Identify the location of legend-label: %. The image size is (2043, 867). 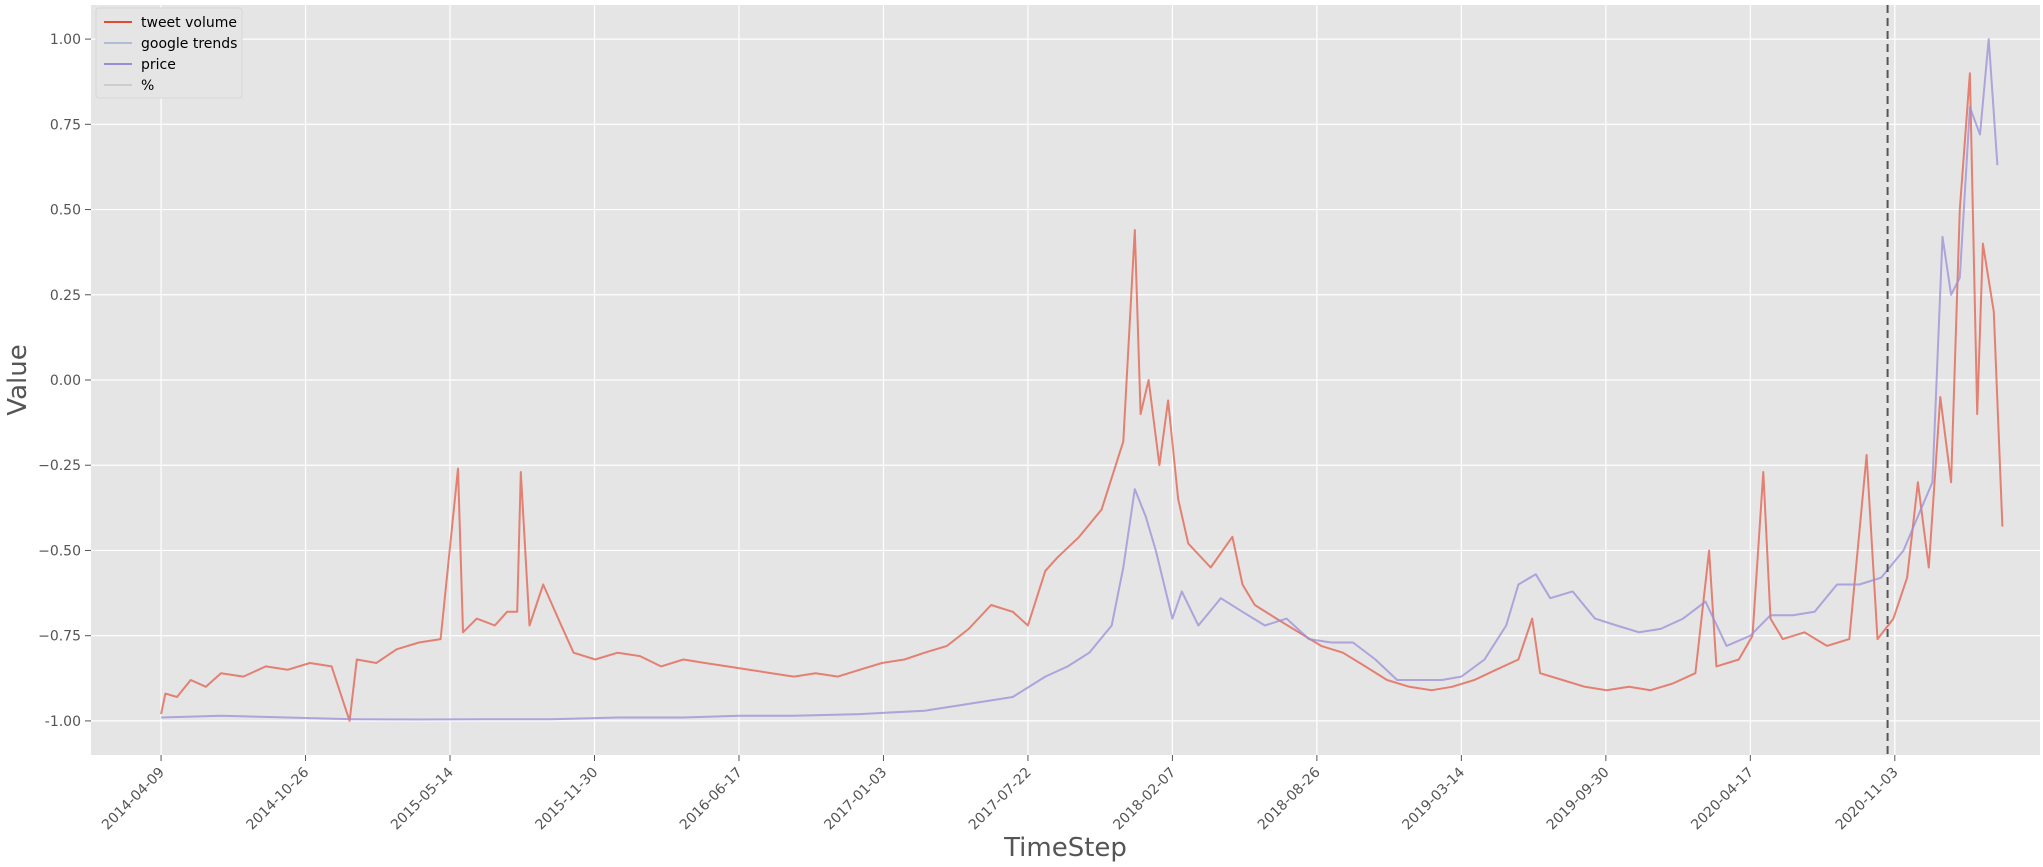
(147, 86).